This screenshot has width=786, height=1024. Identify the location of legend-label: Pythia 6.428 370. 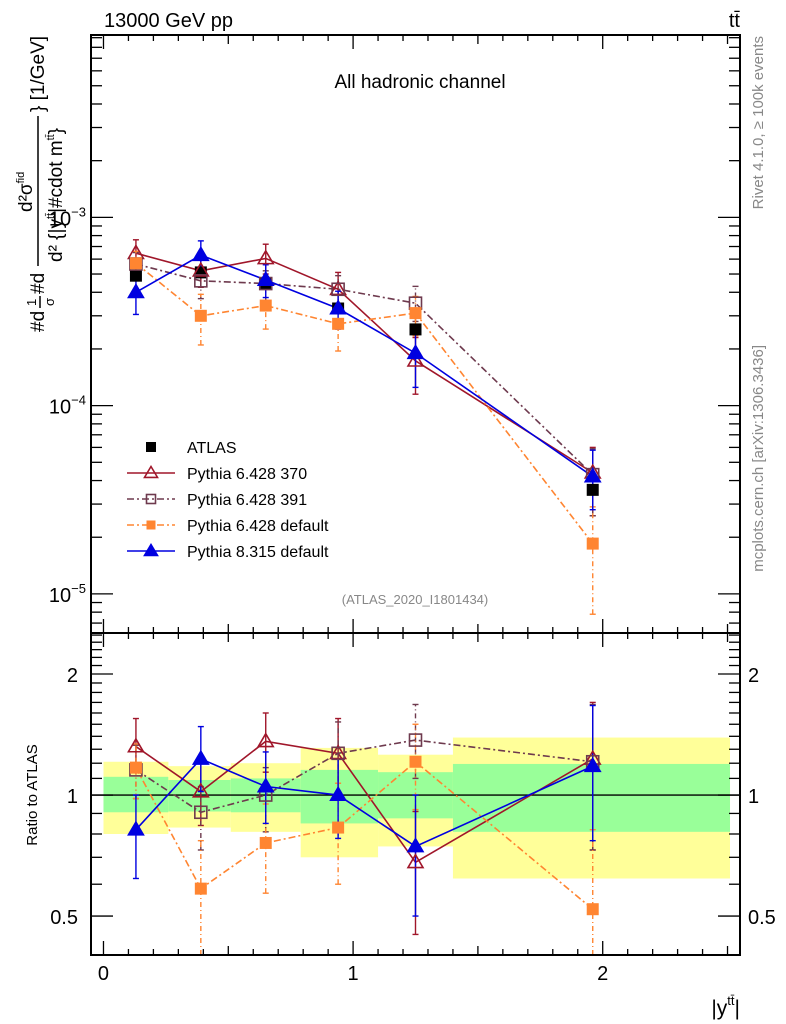
(247, 474).